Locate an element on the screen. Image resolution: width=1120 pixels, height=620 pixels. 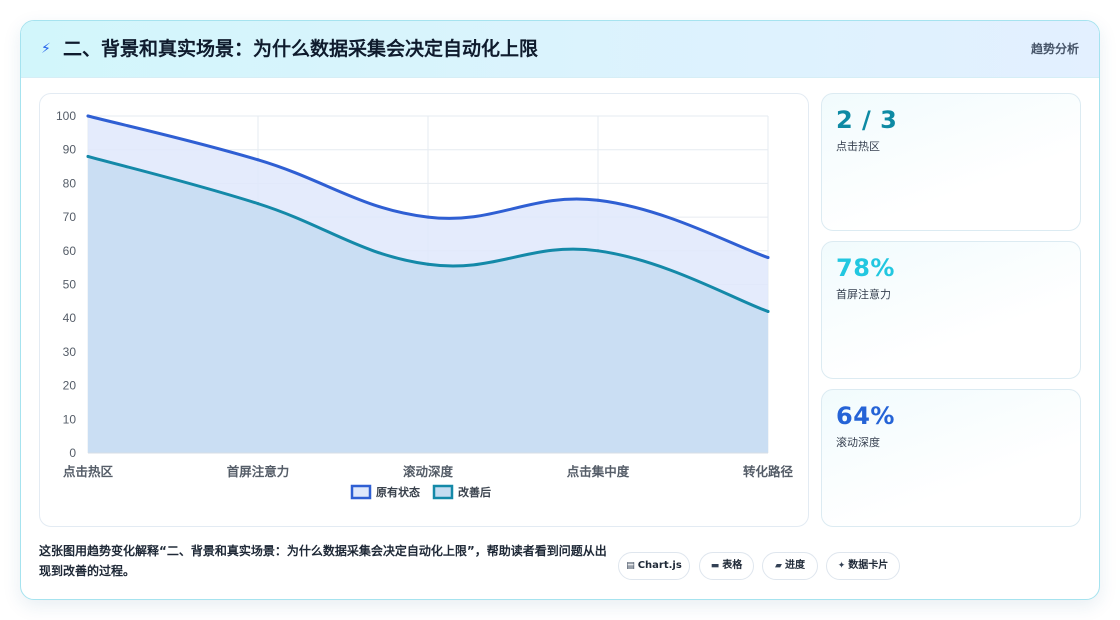
chip-progress: ▰ 进度 is located at coordinates (790, 566).